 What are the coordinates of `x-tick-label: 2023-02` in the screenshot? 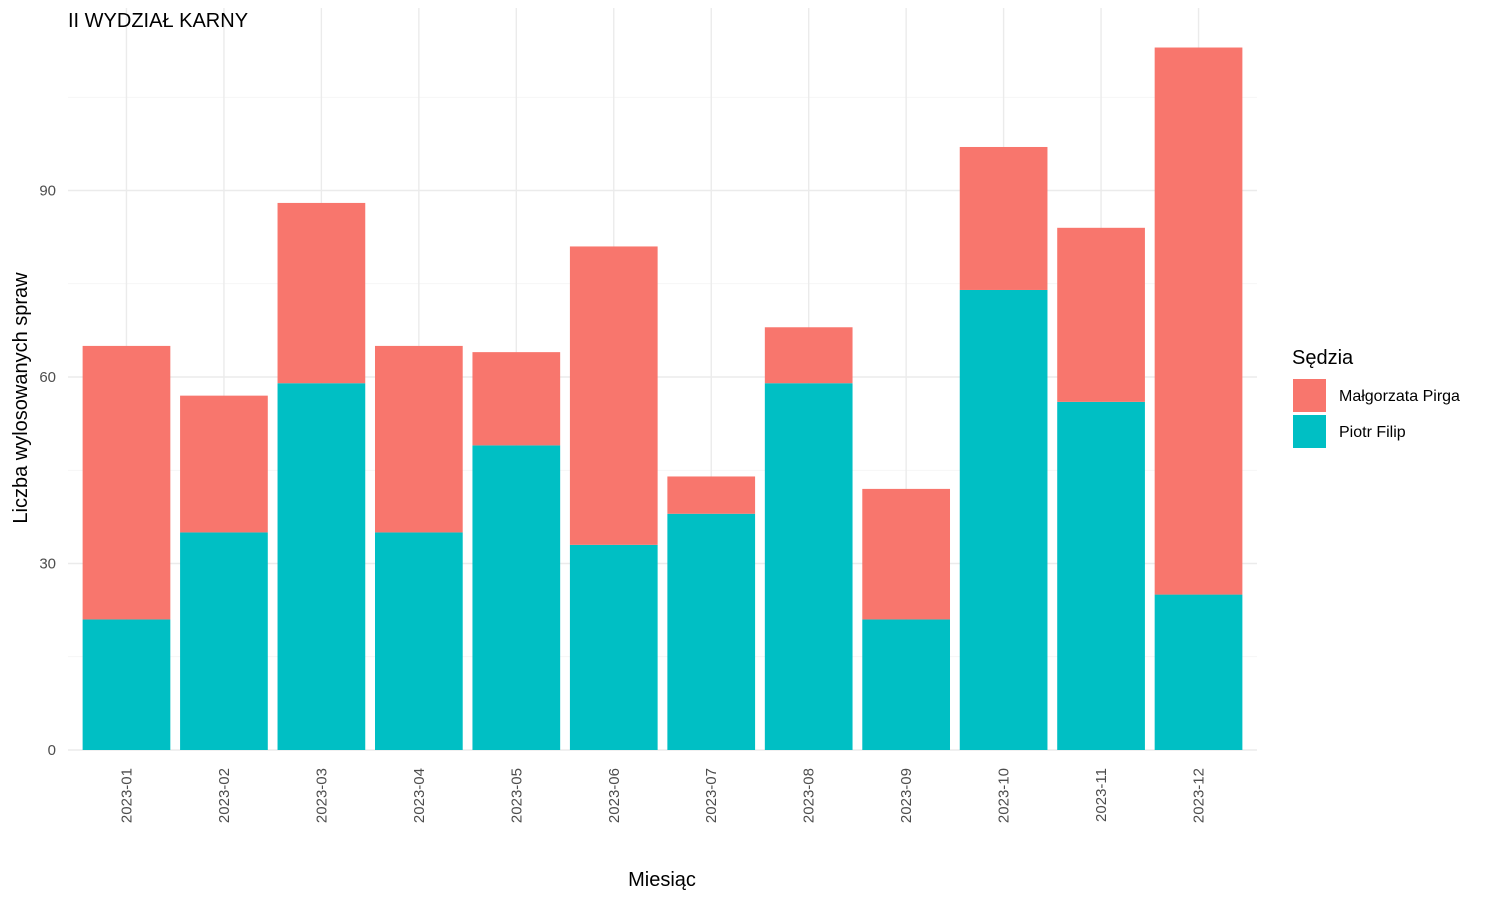 It's located at (224, 795).